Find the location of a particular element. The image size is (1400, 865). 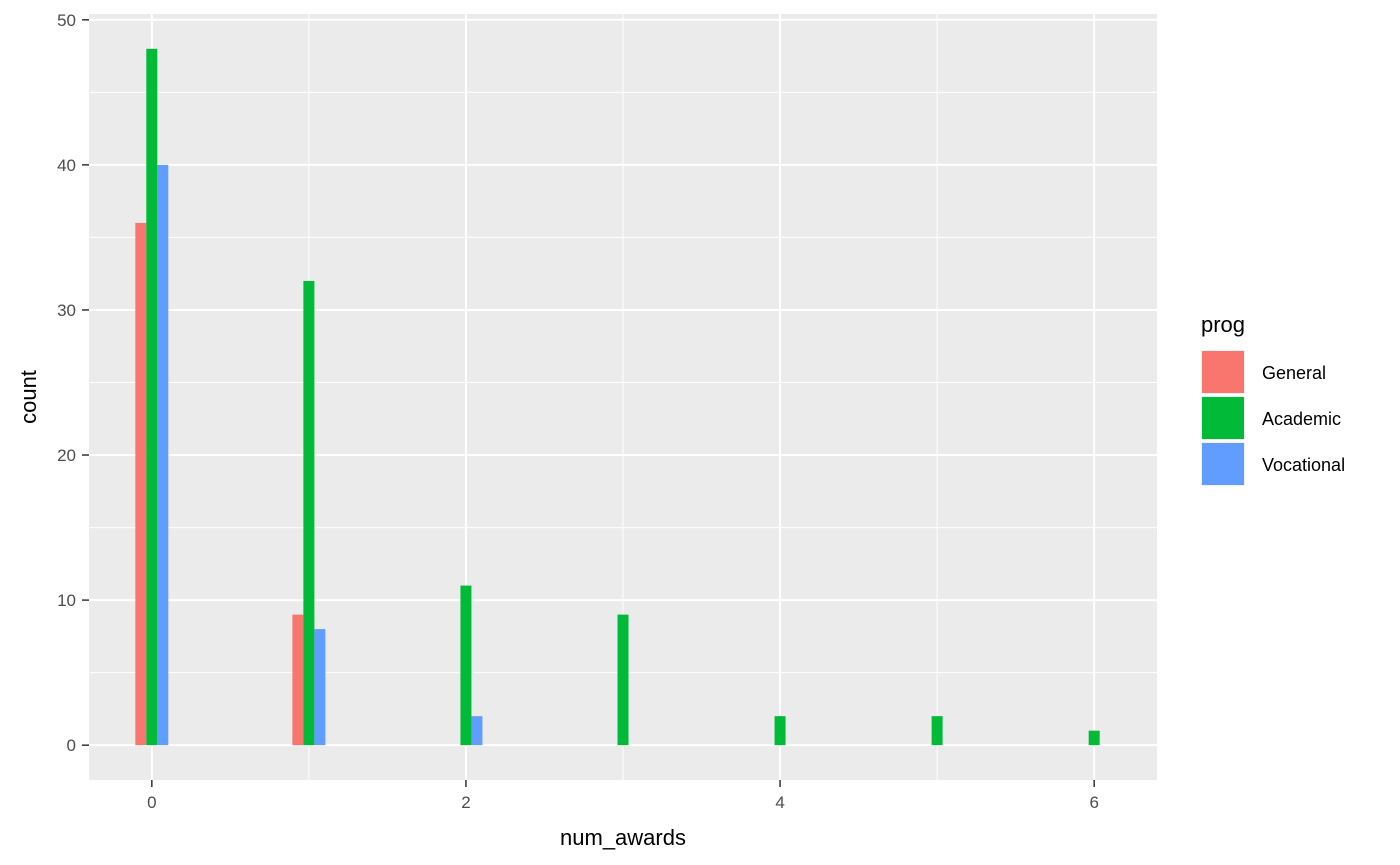

y-tick-label: 30 is located at coordinates (66, 310).